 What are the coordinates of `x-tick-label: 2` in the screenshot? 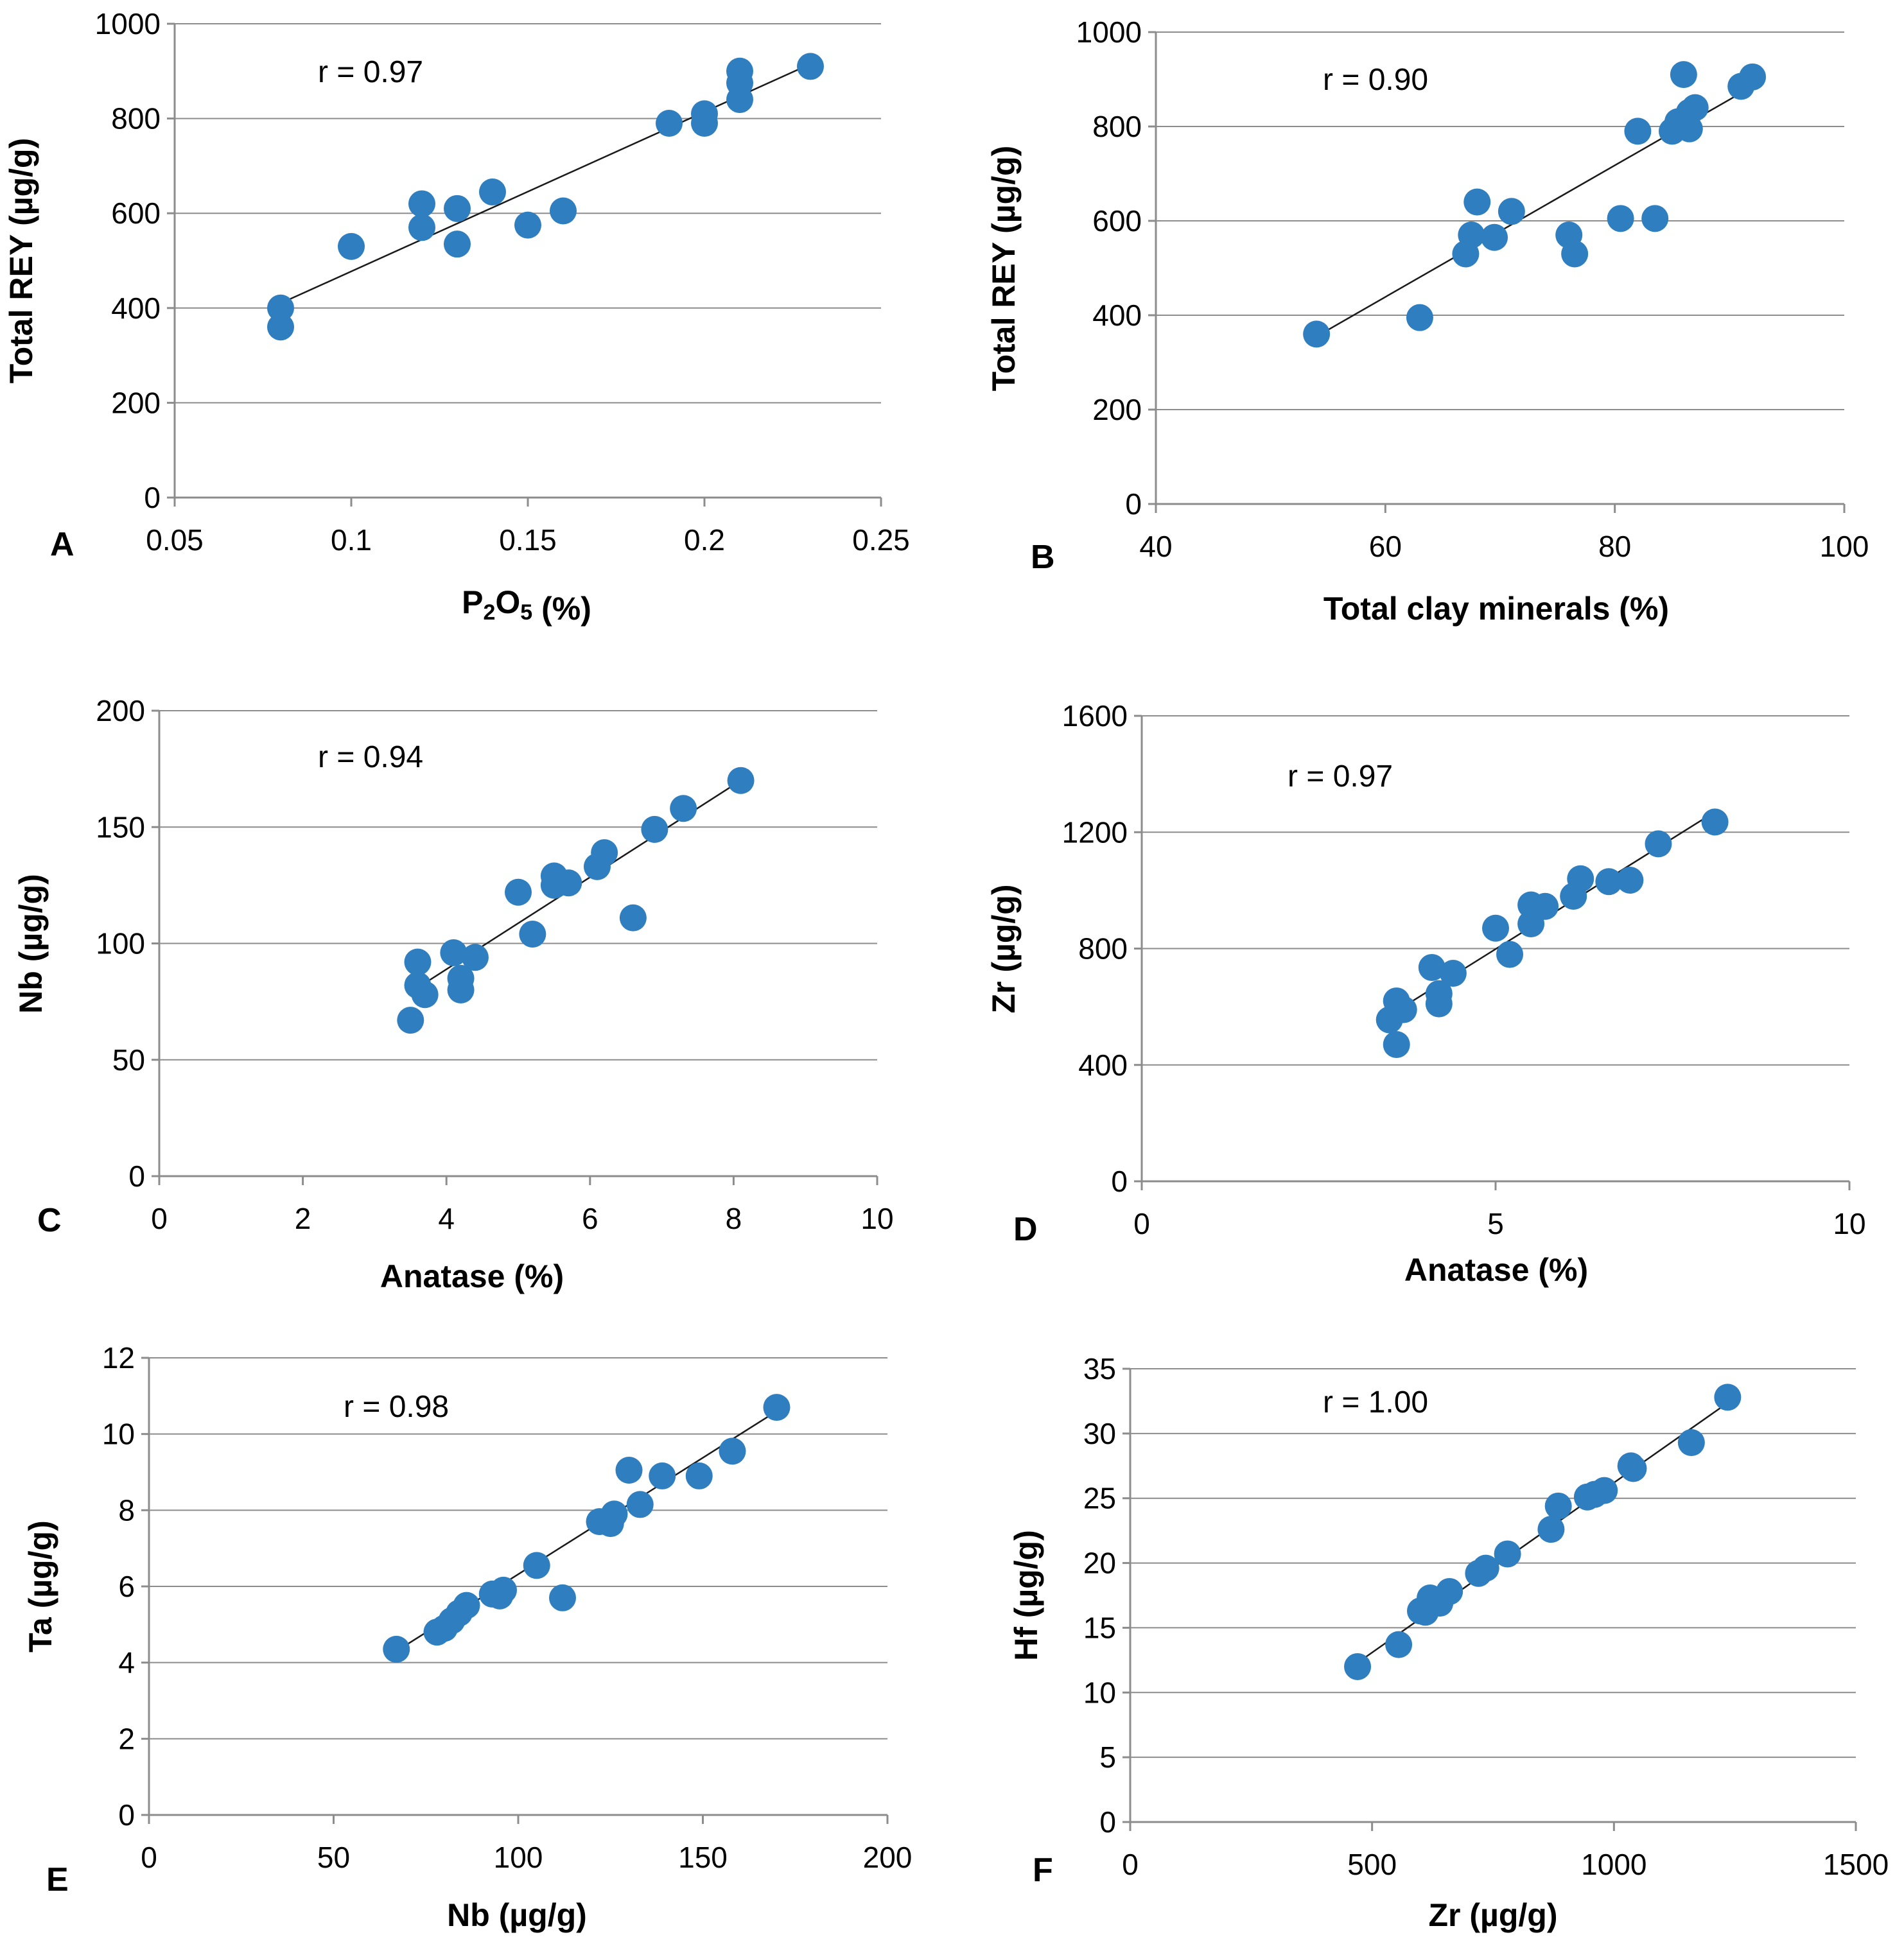 It's located at (303, 1218).